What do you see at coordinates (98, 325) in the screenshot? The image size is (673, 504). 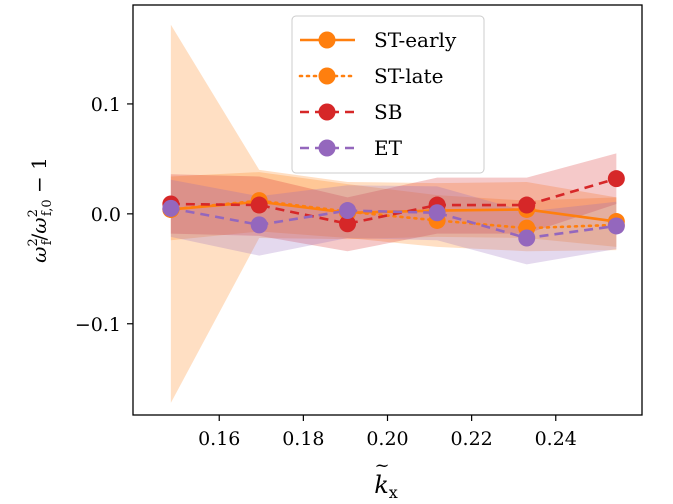 I see `y-tick-label: −0.1` at bounding box center [98, 325].